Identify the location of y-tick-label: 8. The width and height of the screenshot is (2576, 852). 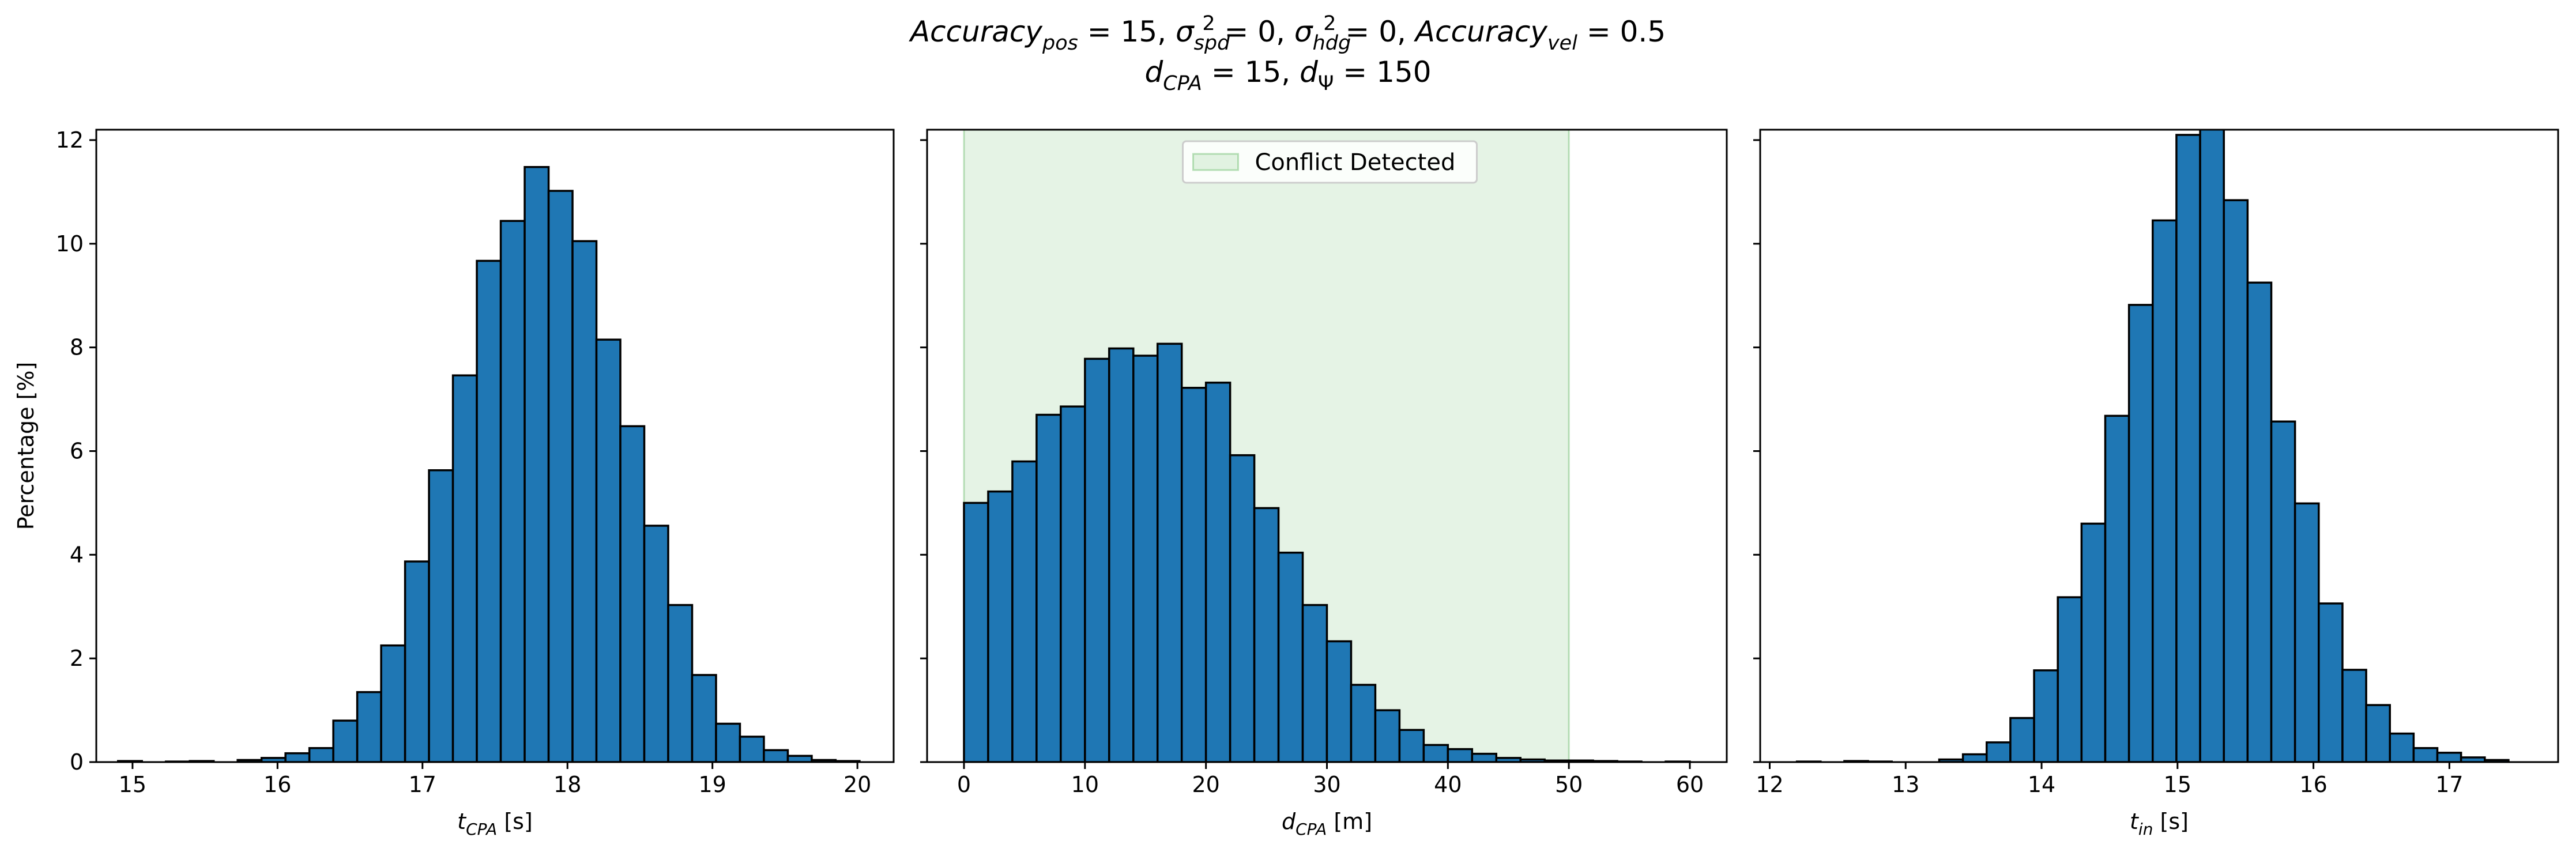
(77, 347).